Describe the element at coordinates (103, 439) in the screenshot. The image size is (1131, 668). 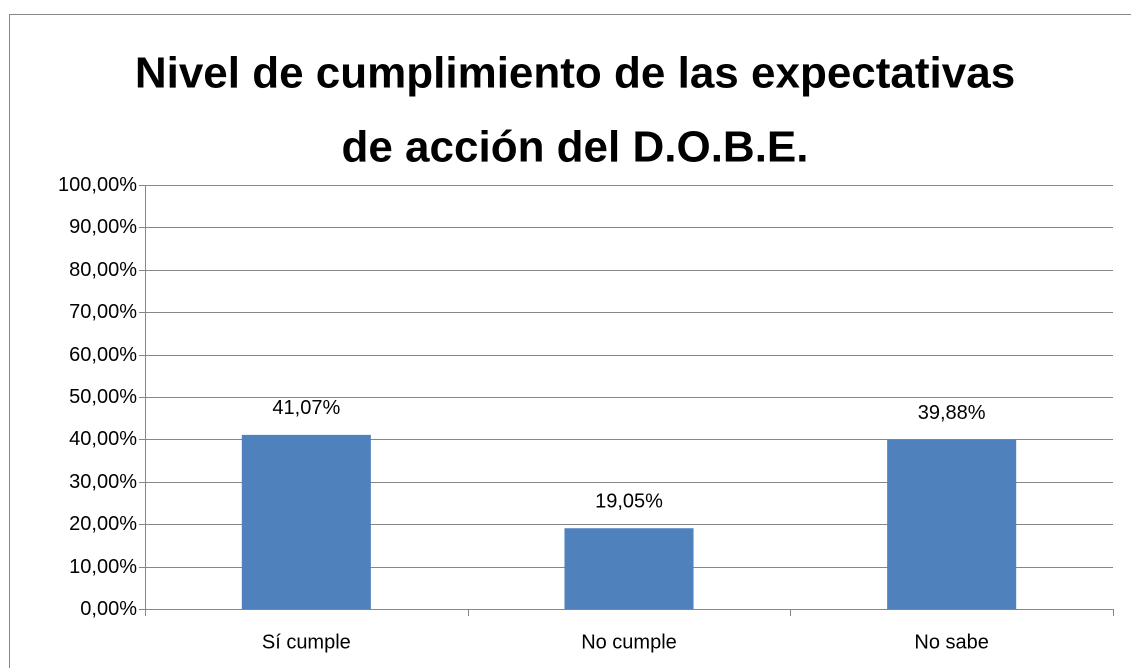
I see `y-tick-label: 40,00%` at that location.